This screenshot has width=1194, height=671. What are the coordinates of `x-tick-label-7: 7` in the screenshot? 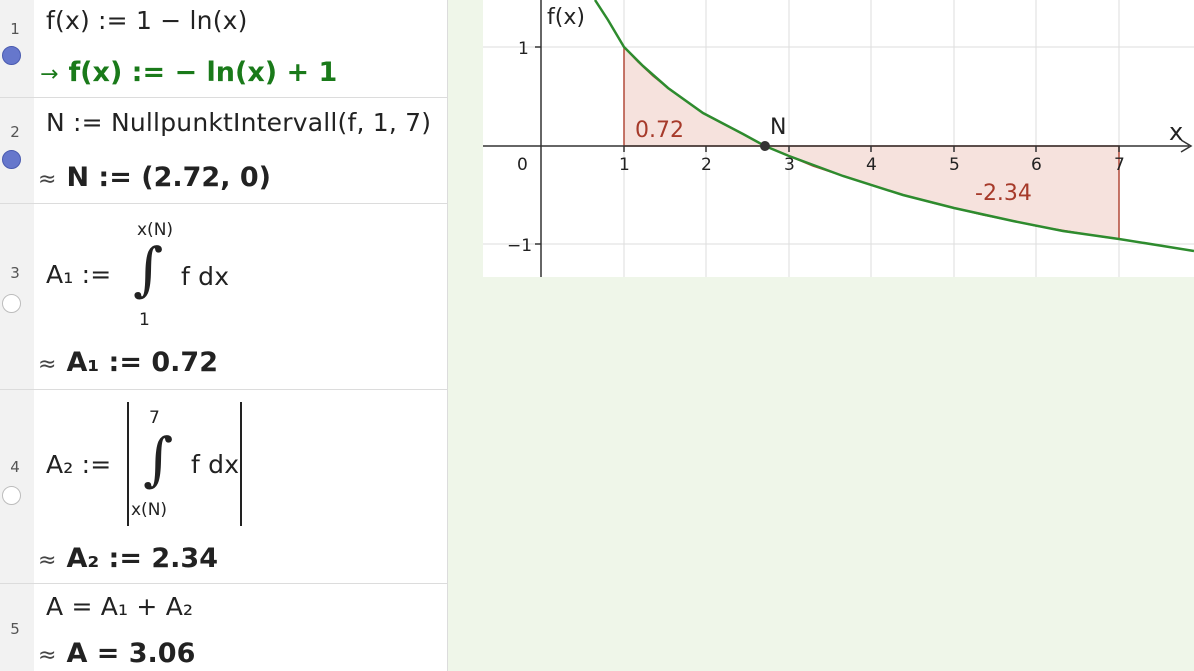 It's located at (1119, 165).